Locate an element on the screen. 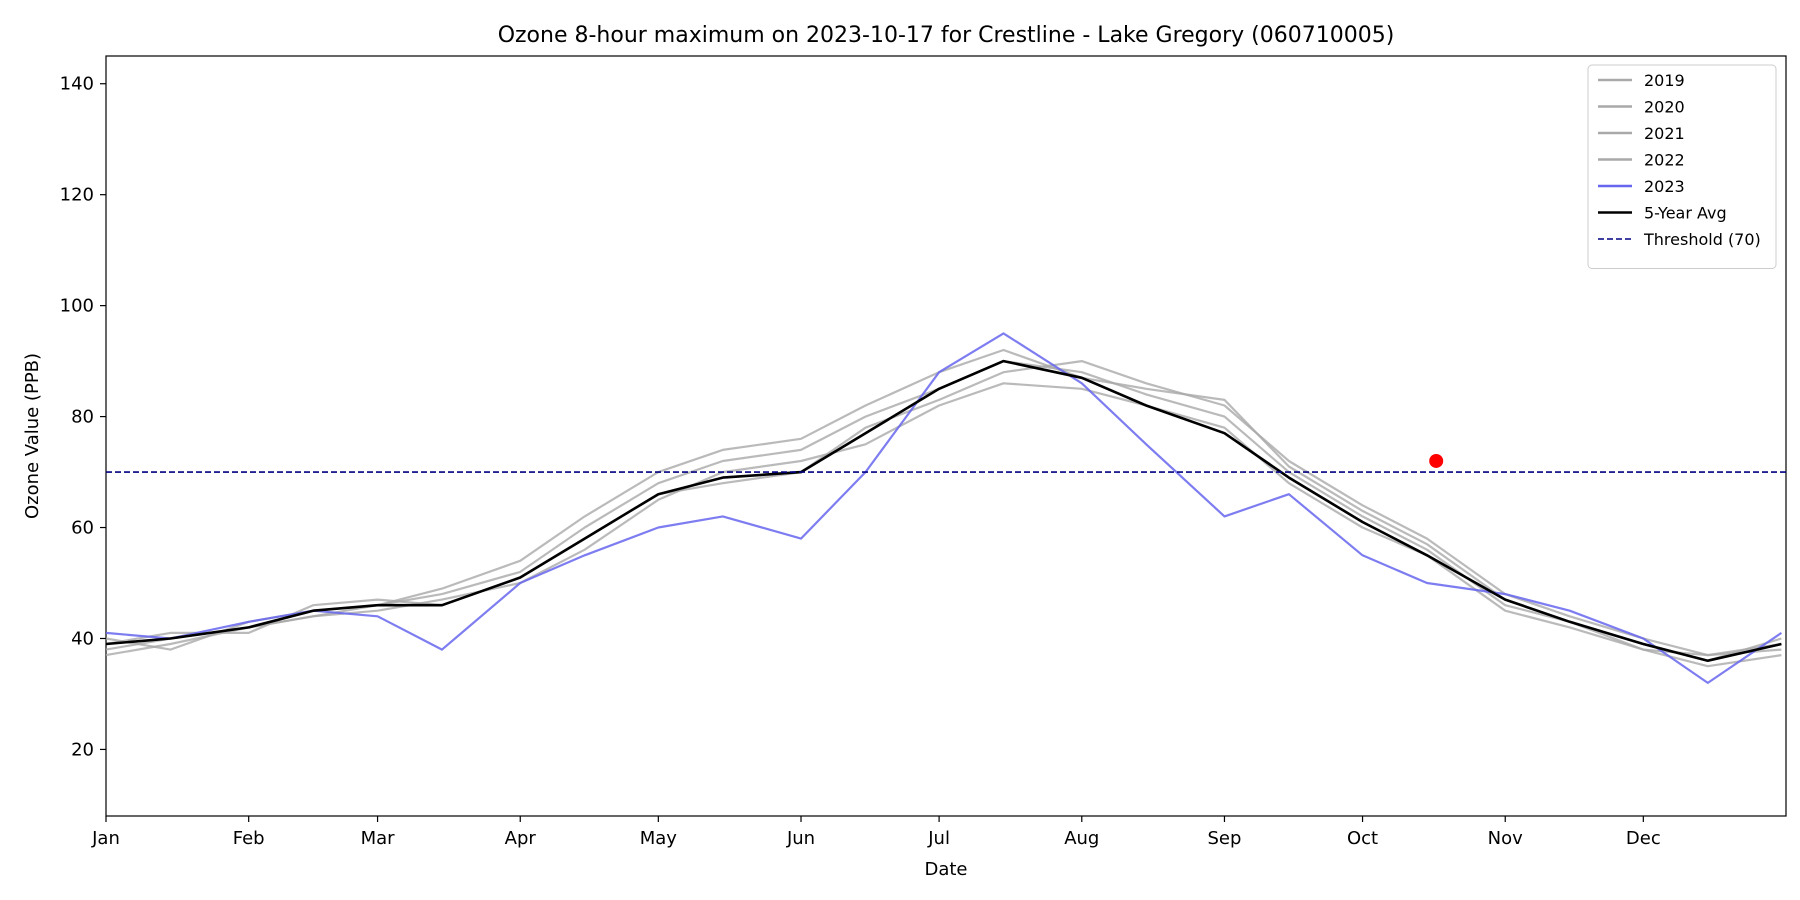 This screenshot has width=1800, height=900. x-tick-label: May is located at coordinates (659, 838).